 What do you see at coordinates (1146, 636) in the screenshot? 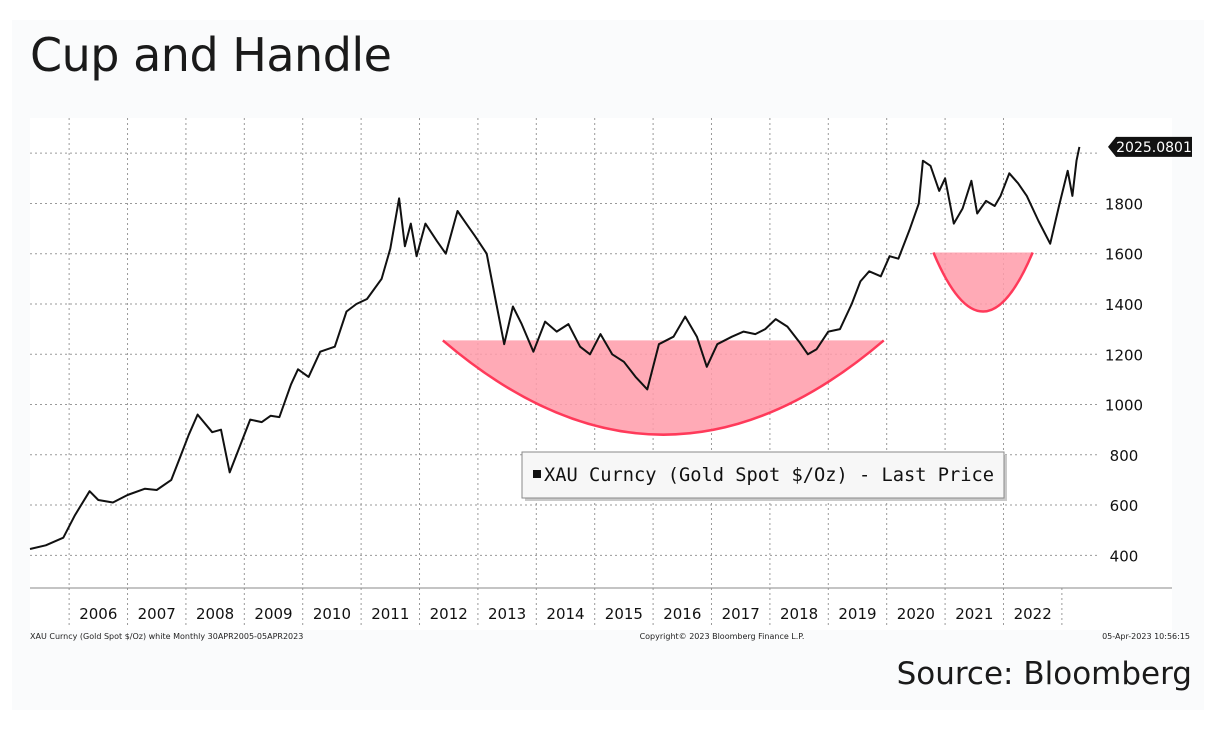
I see `footer-timestamp: 05-Apr-2023 10:56:15` at bounding box center [1146, 636].